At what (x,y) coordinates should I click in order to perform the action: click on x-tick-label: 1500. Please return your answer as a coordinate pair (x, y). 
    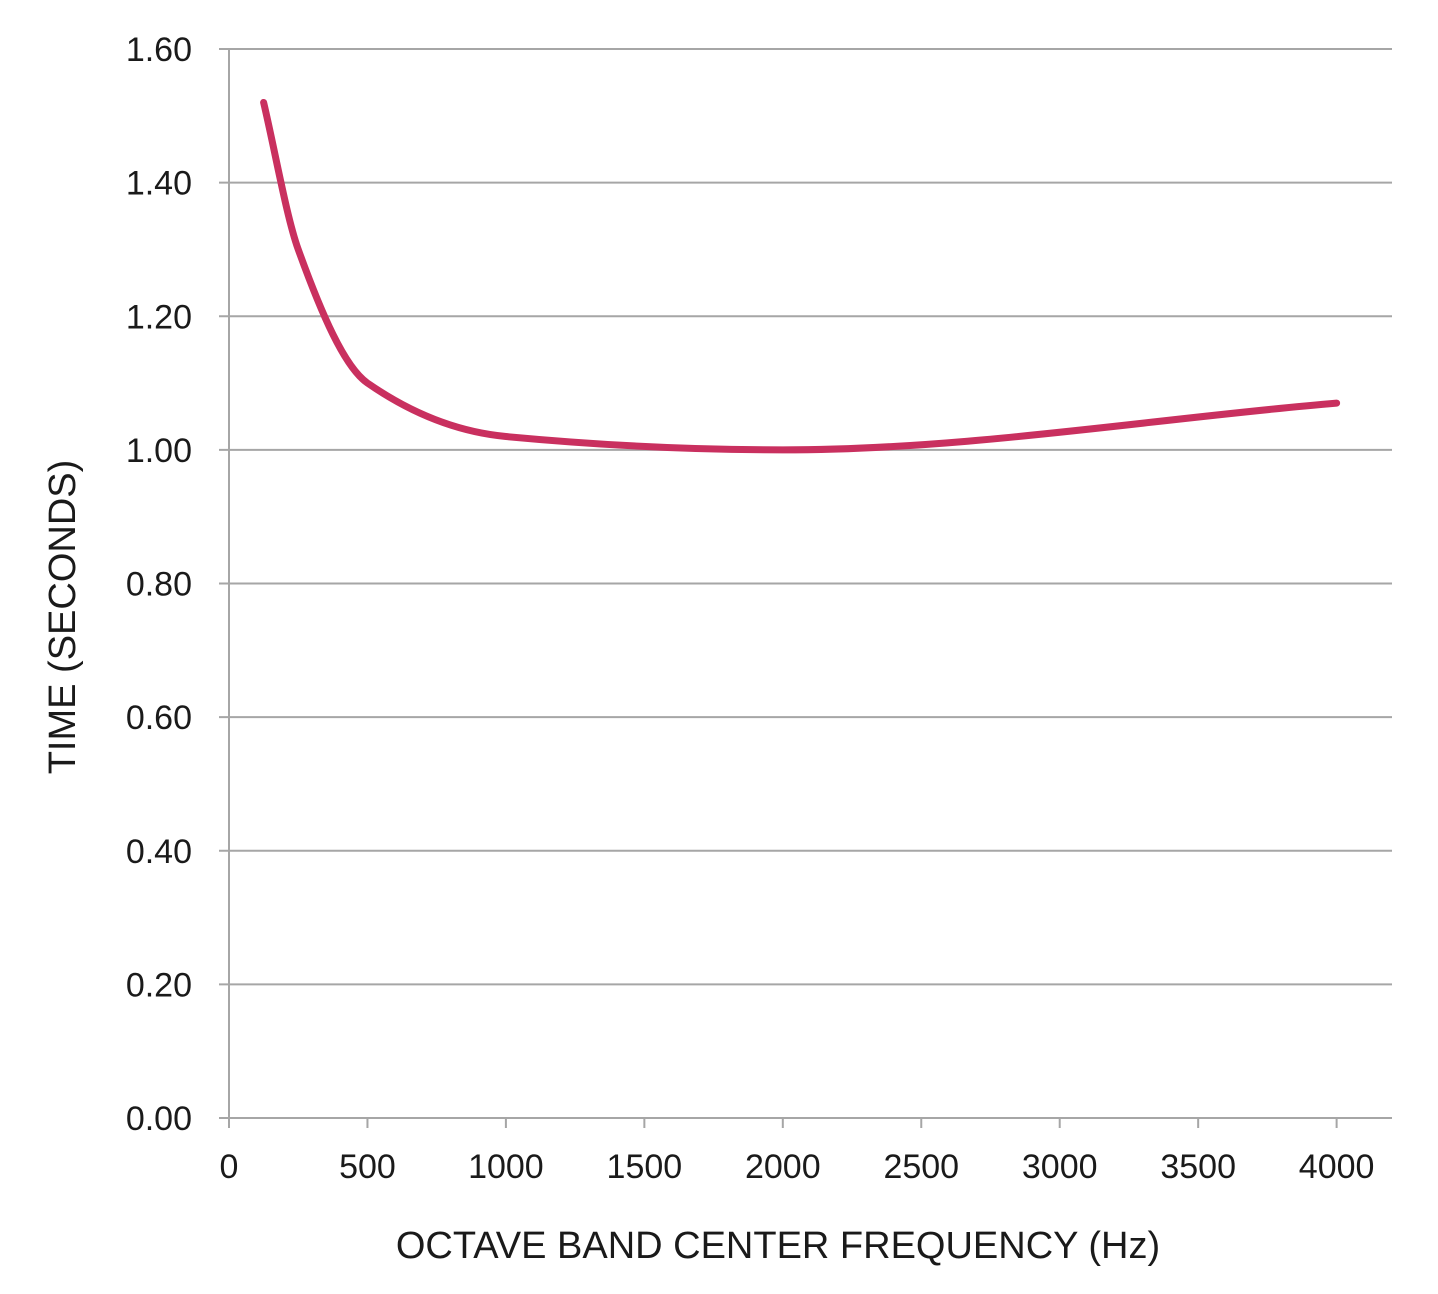
    Looking at the image, I should click on (645, 1167).